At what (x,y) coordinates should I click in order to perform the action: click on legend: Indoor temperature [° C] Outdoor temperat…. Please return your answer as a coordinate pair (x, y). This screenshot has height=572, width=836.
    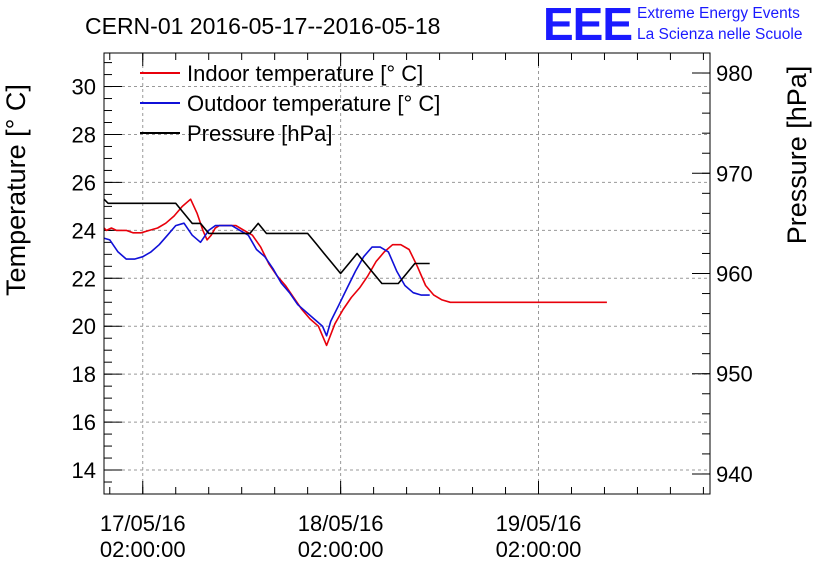
    Looking at the image, I should click on (290, 103).